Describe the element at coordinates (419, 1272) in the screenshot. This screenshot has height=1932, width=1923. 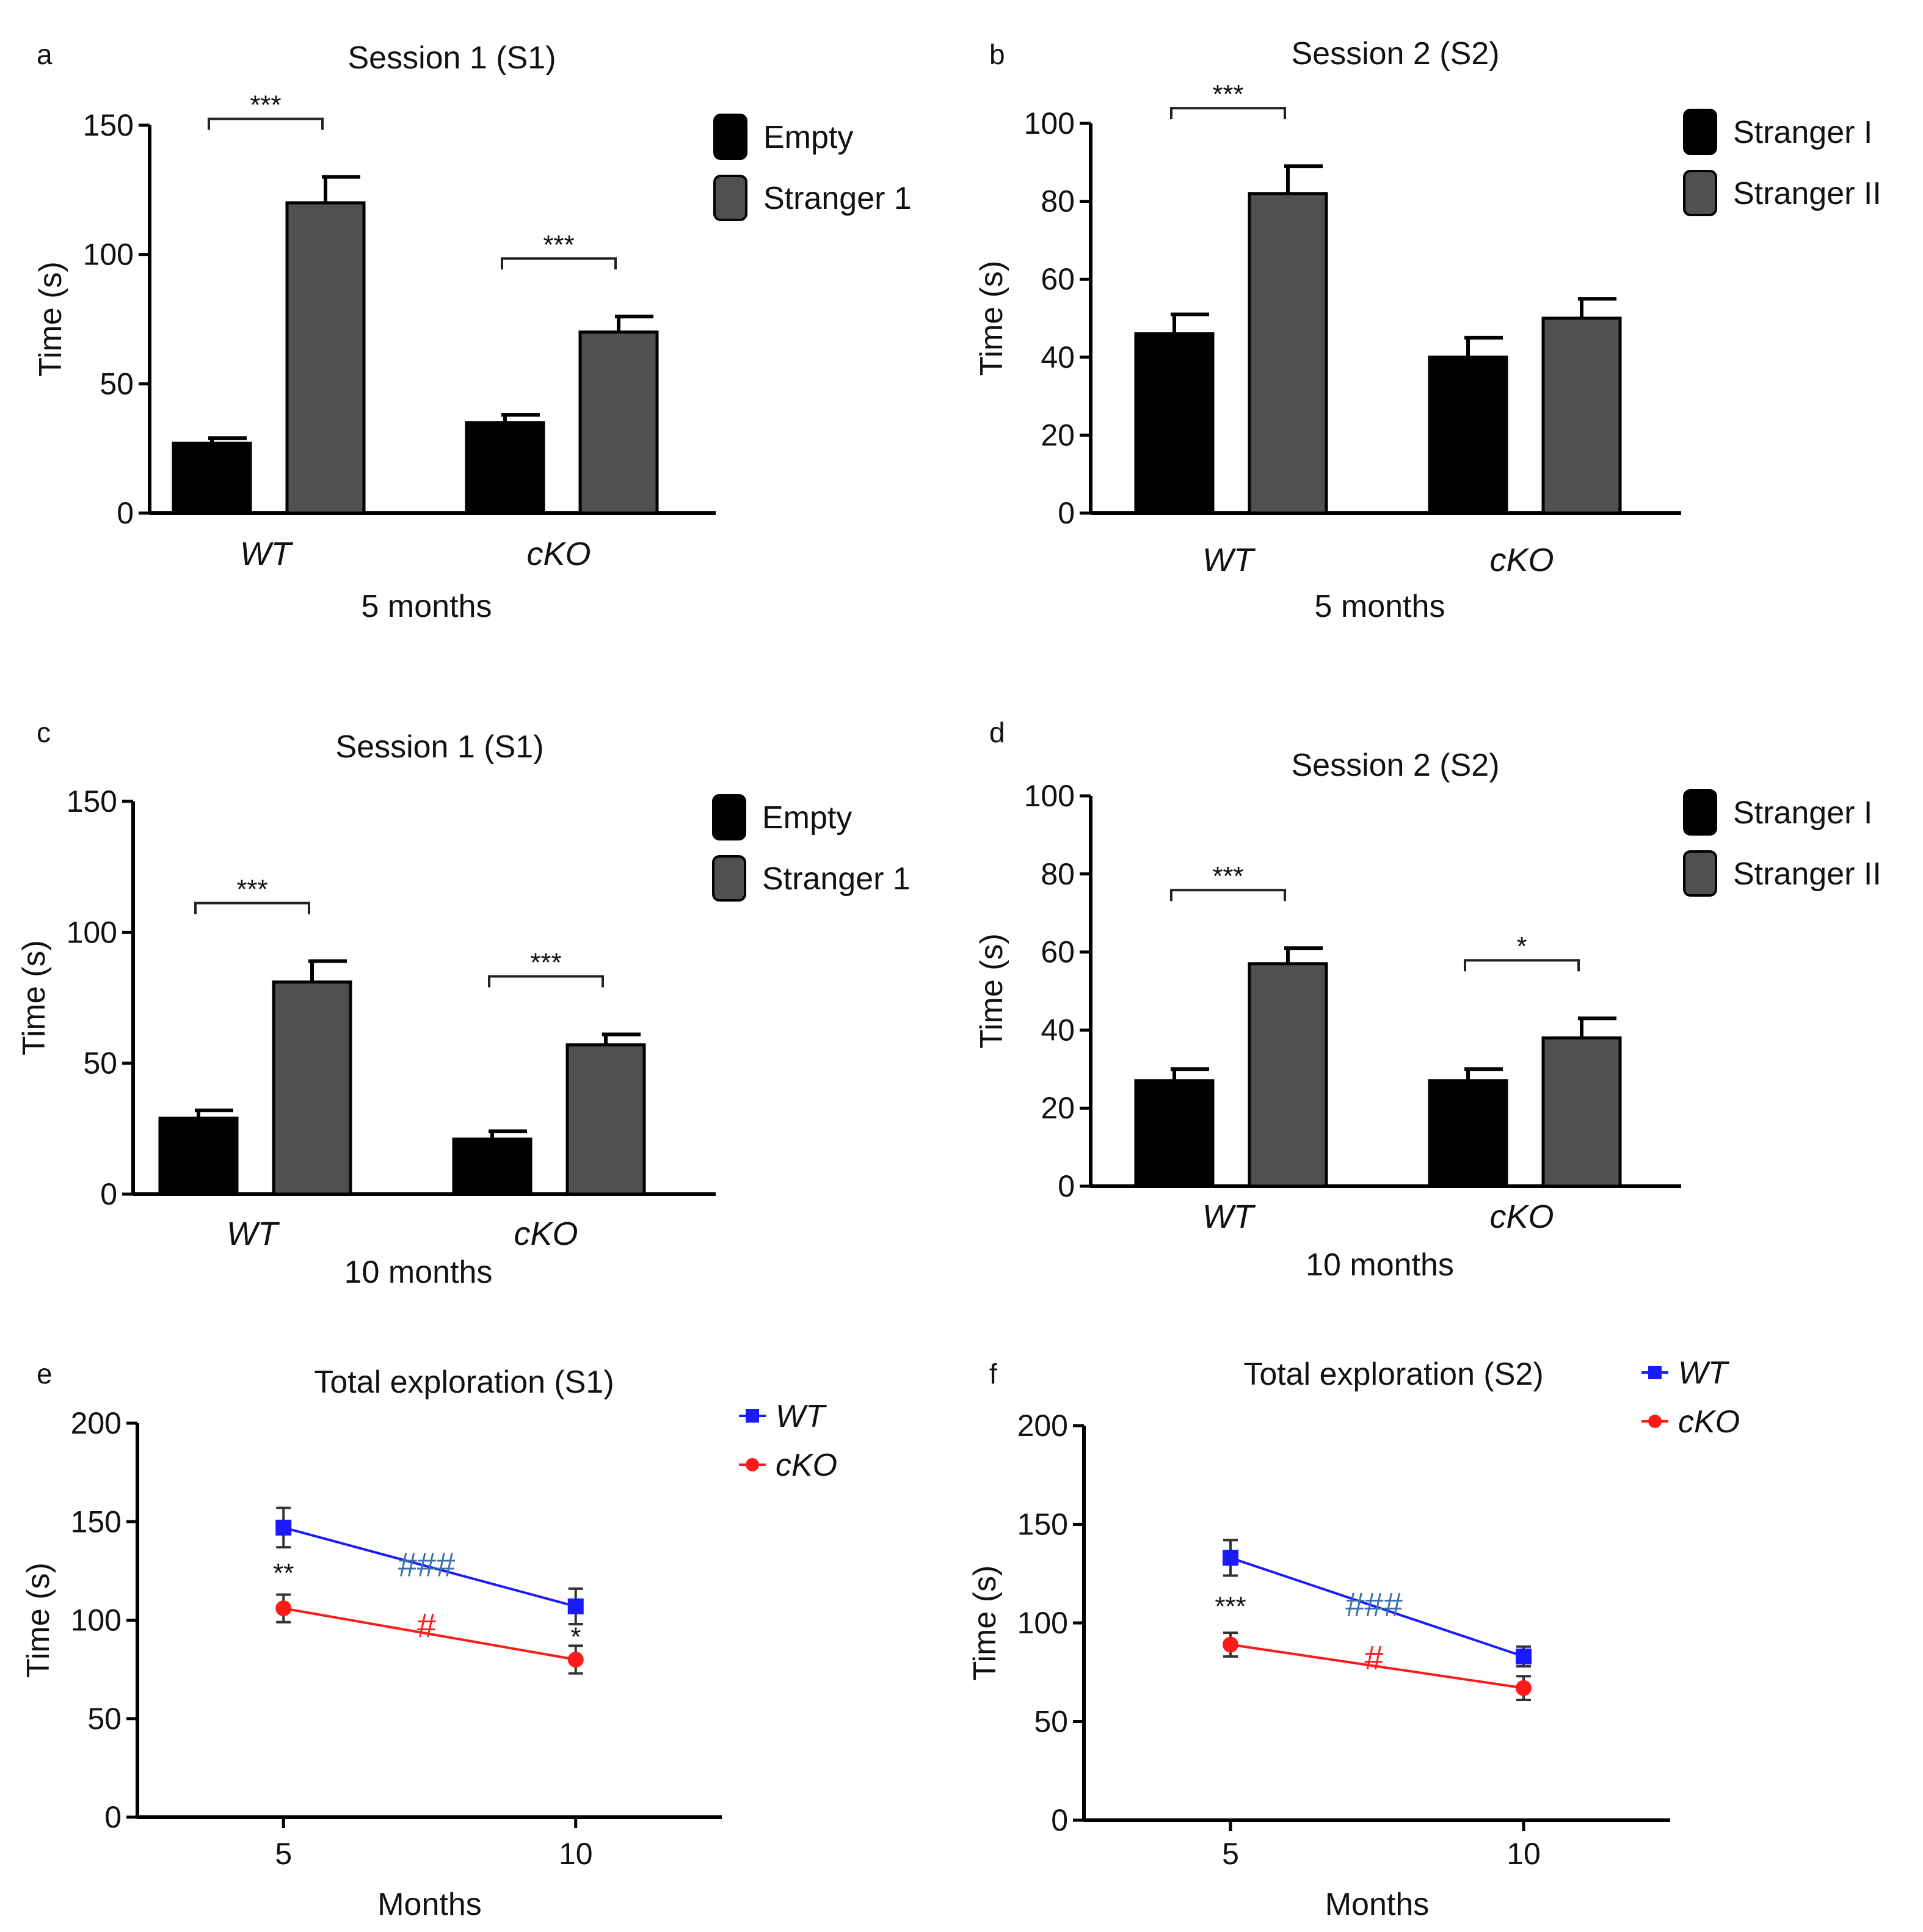
I see `x-axis-title: 10 months` at that location.